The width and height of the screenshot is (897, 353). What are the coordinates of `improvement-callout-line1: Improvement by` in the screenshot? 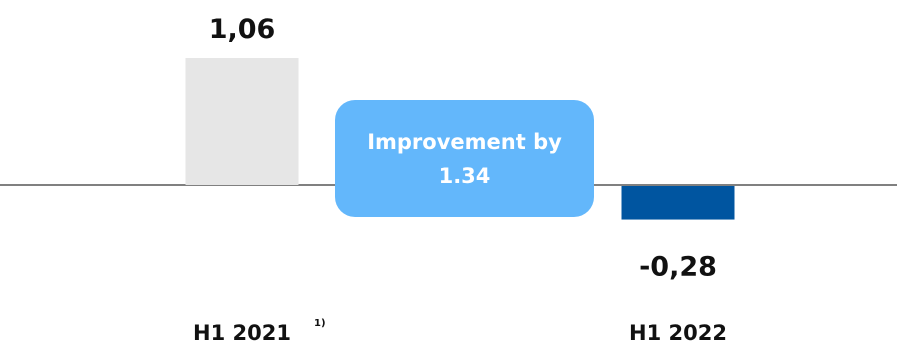 It's located at (464, 141).